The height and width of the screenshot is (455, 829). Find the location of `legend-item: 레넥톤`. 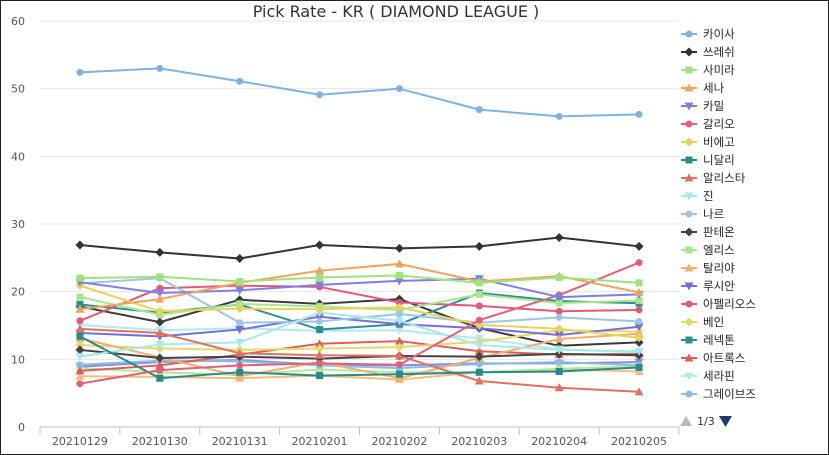

legend-item: 레넥톤 is located at coordinates (708, 340).